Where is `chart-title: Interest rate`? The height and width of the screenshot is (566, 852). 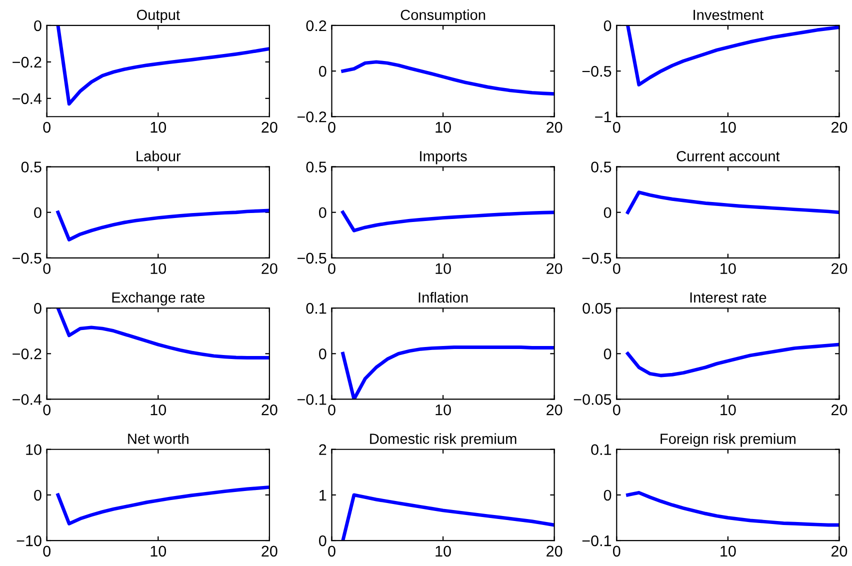 chart-title: Interest rate is located at coordinates (728, 297).